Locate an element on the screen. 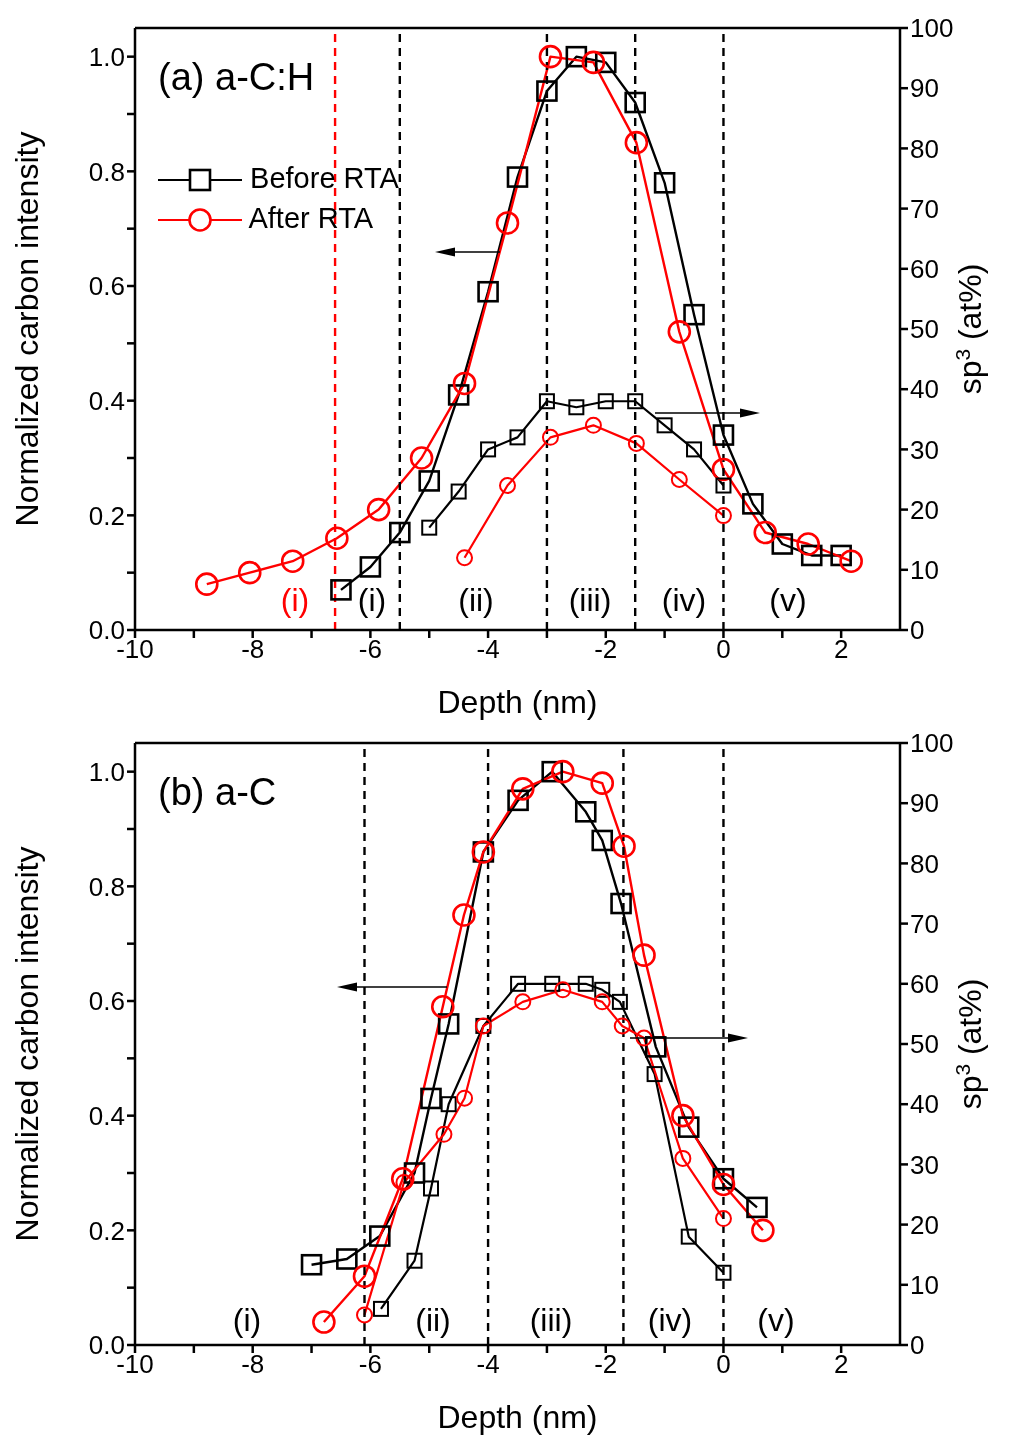 Image resolution: width=1021 pixels, height=1454 pixels. legend-label: Before RTA is located at coordinates (324, 178).